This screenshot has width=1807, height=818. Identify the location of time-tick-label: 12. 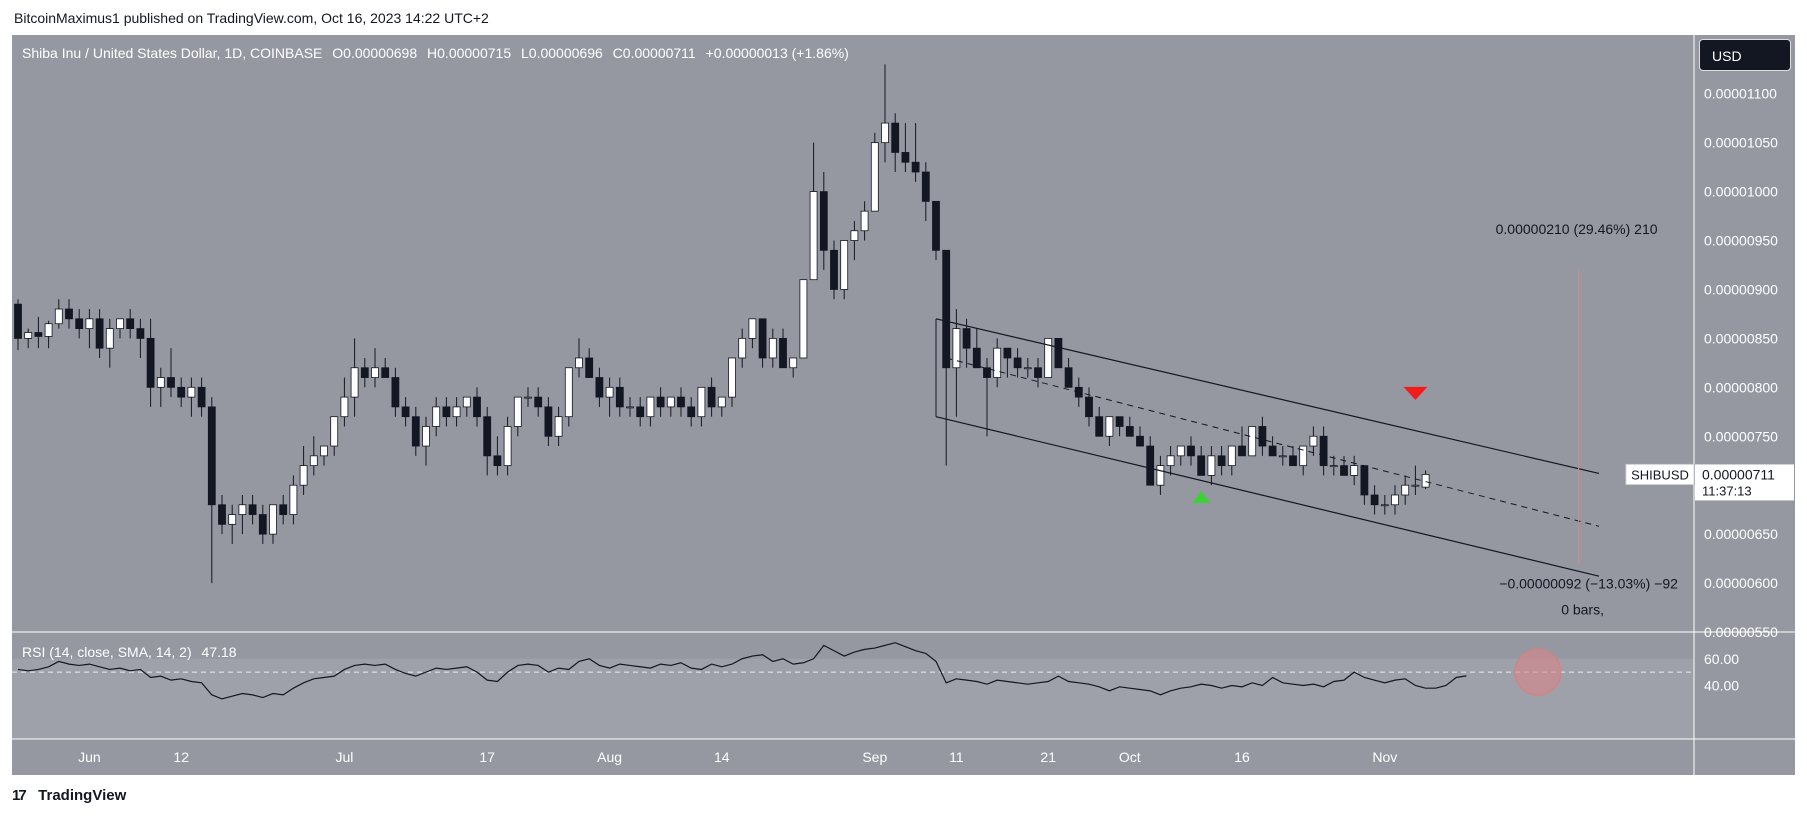
(181, 757).